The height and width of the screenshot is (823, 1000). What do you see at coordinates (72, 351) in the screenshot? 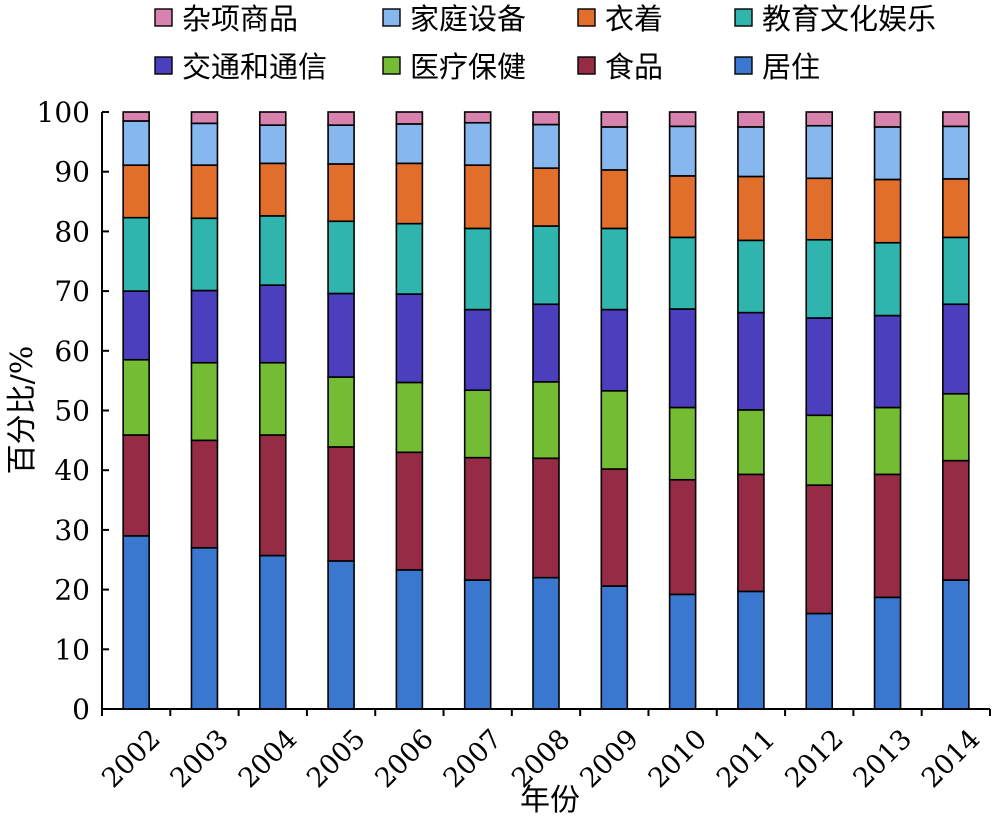
I see `y-tick-label: 60` at bounding box center [72, 351].